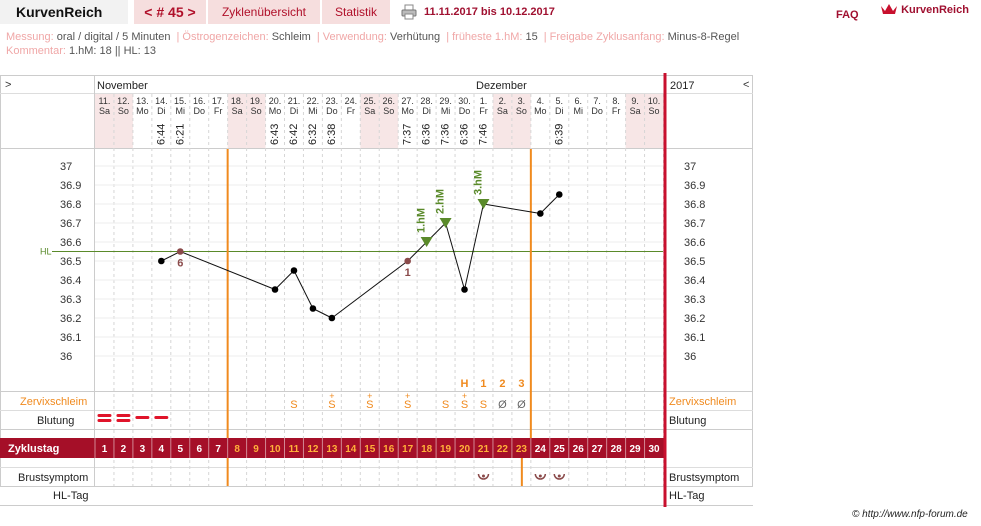 This screenshot has width=981, height=526. Describe the element at coordinates (636, 449) in the screenshot. I see `cycle-day-number: 29` at that location.